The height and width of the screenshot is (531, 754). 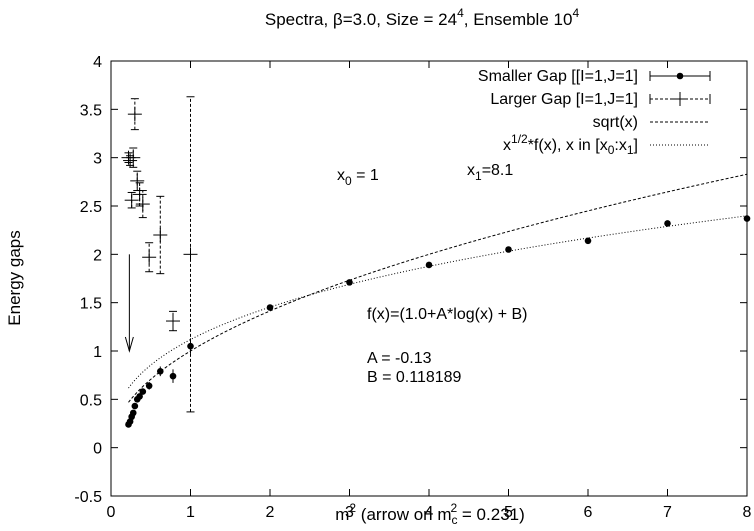 What do you see at coordinates (91, 304) in the screenshot?
I see `y-tick-label: 1.5` at bounding box center [91, 304].